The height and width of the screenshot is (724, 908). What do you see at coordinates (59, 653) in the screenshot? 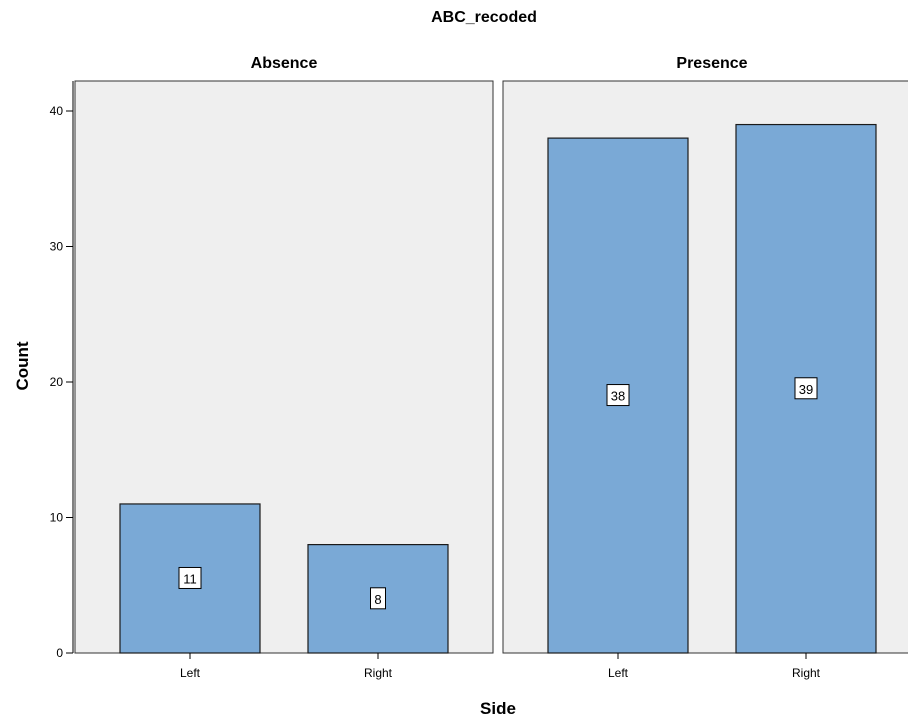
I see `y-tick-label: 0` at bounding box center [59, 653].